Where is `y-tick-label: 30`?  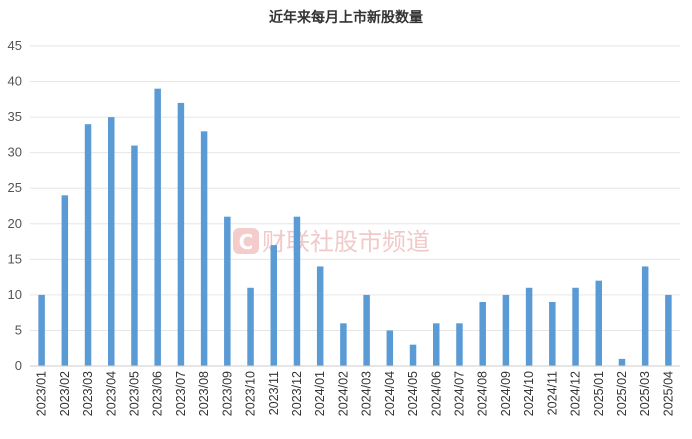 y-tick-label: 30 is located at coordinates (15, 152).